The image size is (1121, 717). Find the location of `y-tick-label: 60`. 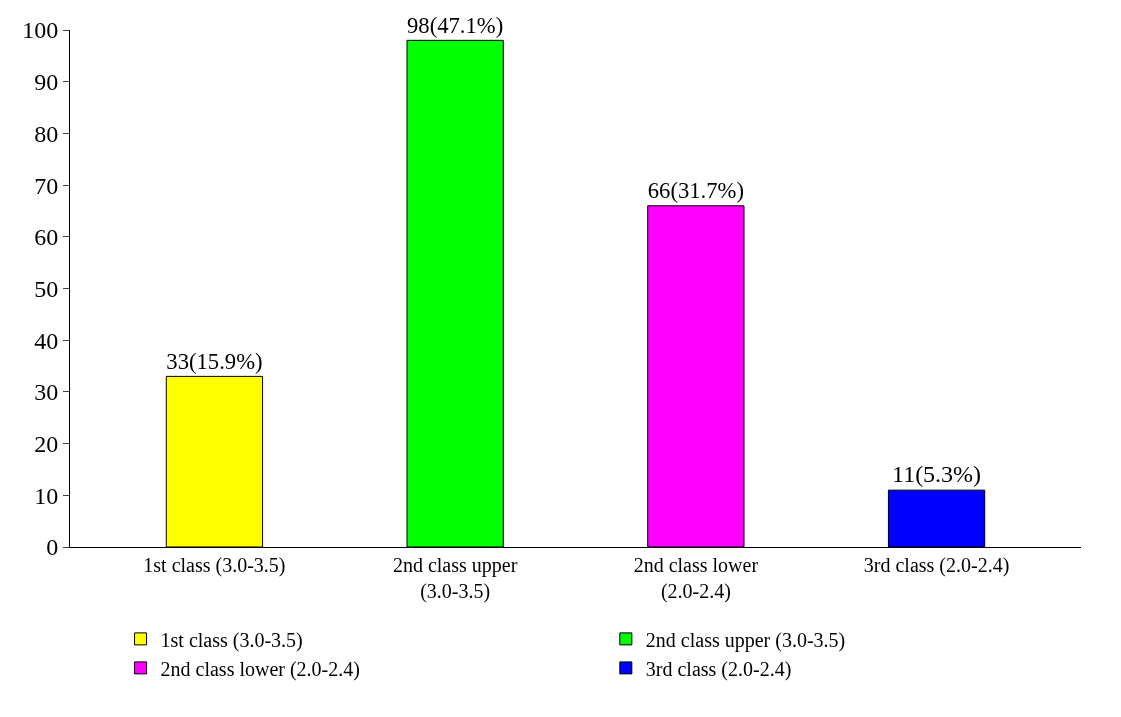

y-tick-label: 60 is located at coordinates (46, 237).